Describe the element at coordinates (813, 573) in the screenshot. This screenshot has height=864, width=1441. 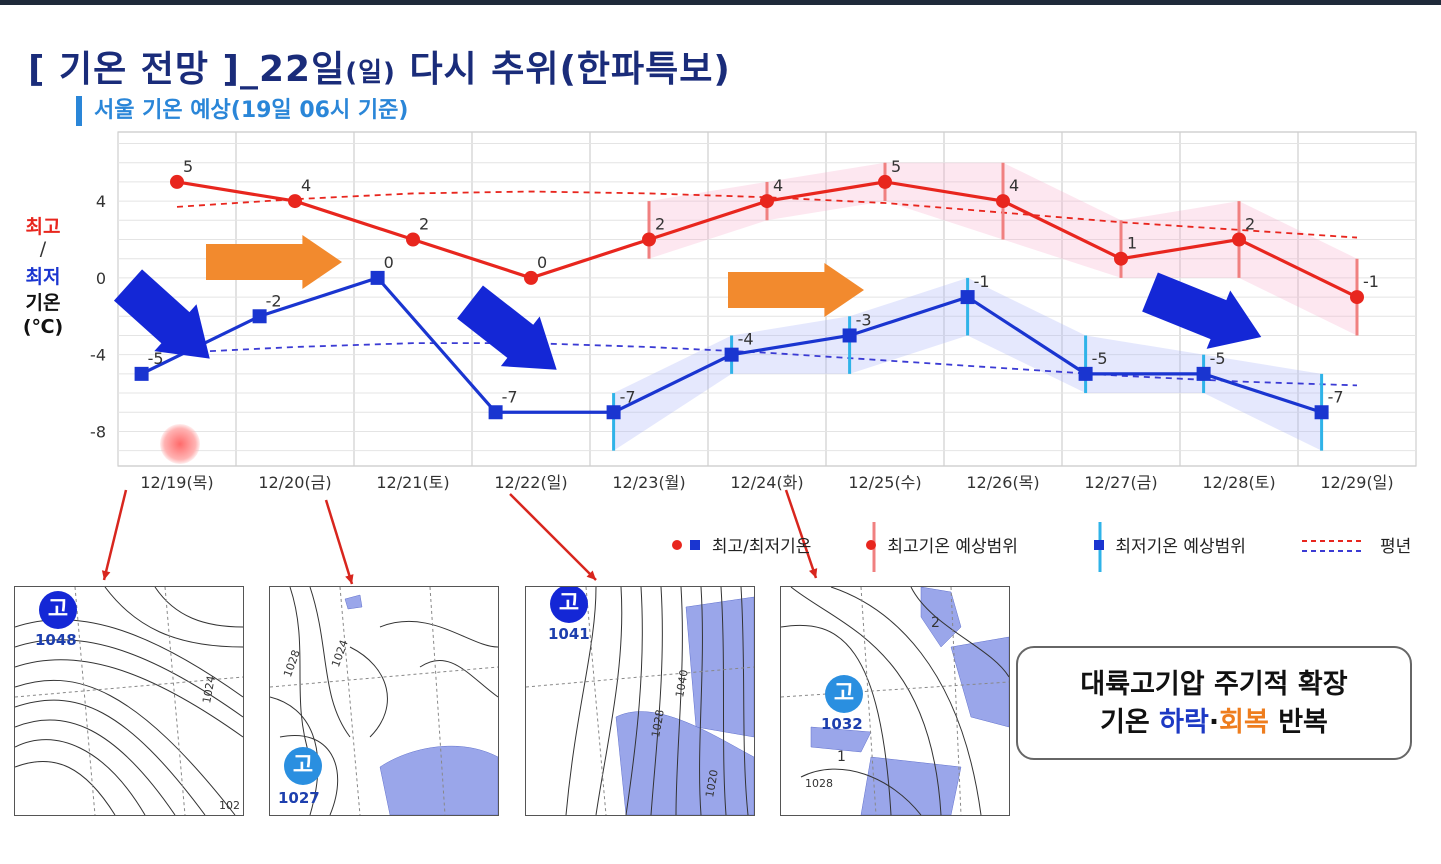
I see `pointer-arrowhead-icon` at that location.